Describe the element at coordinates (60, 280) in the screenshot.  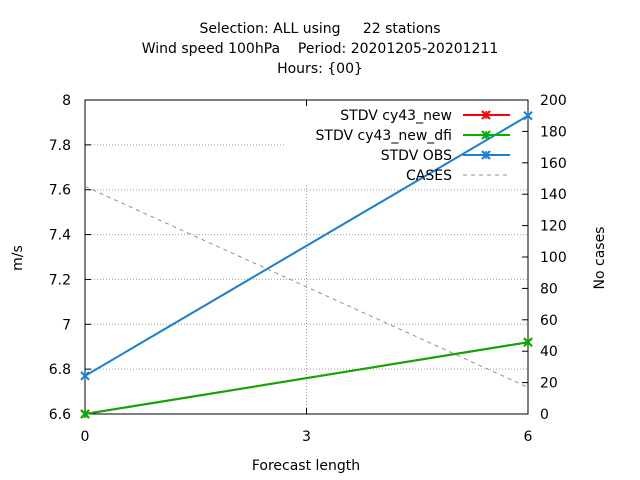
I see `y-tick-label: 7.2` at that location.